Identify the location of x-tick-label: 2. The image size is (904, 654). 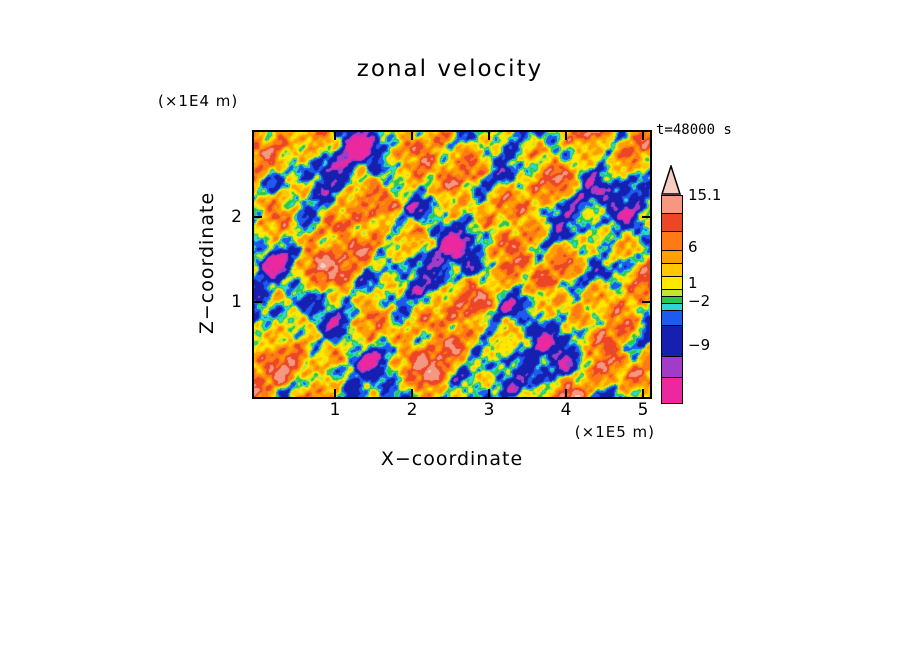
(412, 410).